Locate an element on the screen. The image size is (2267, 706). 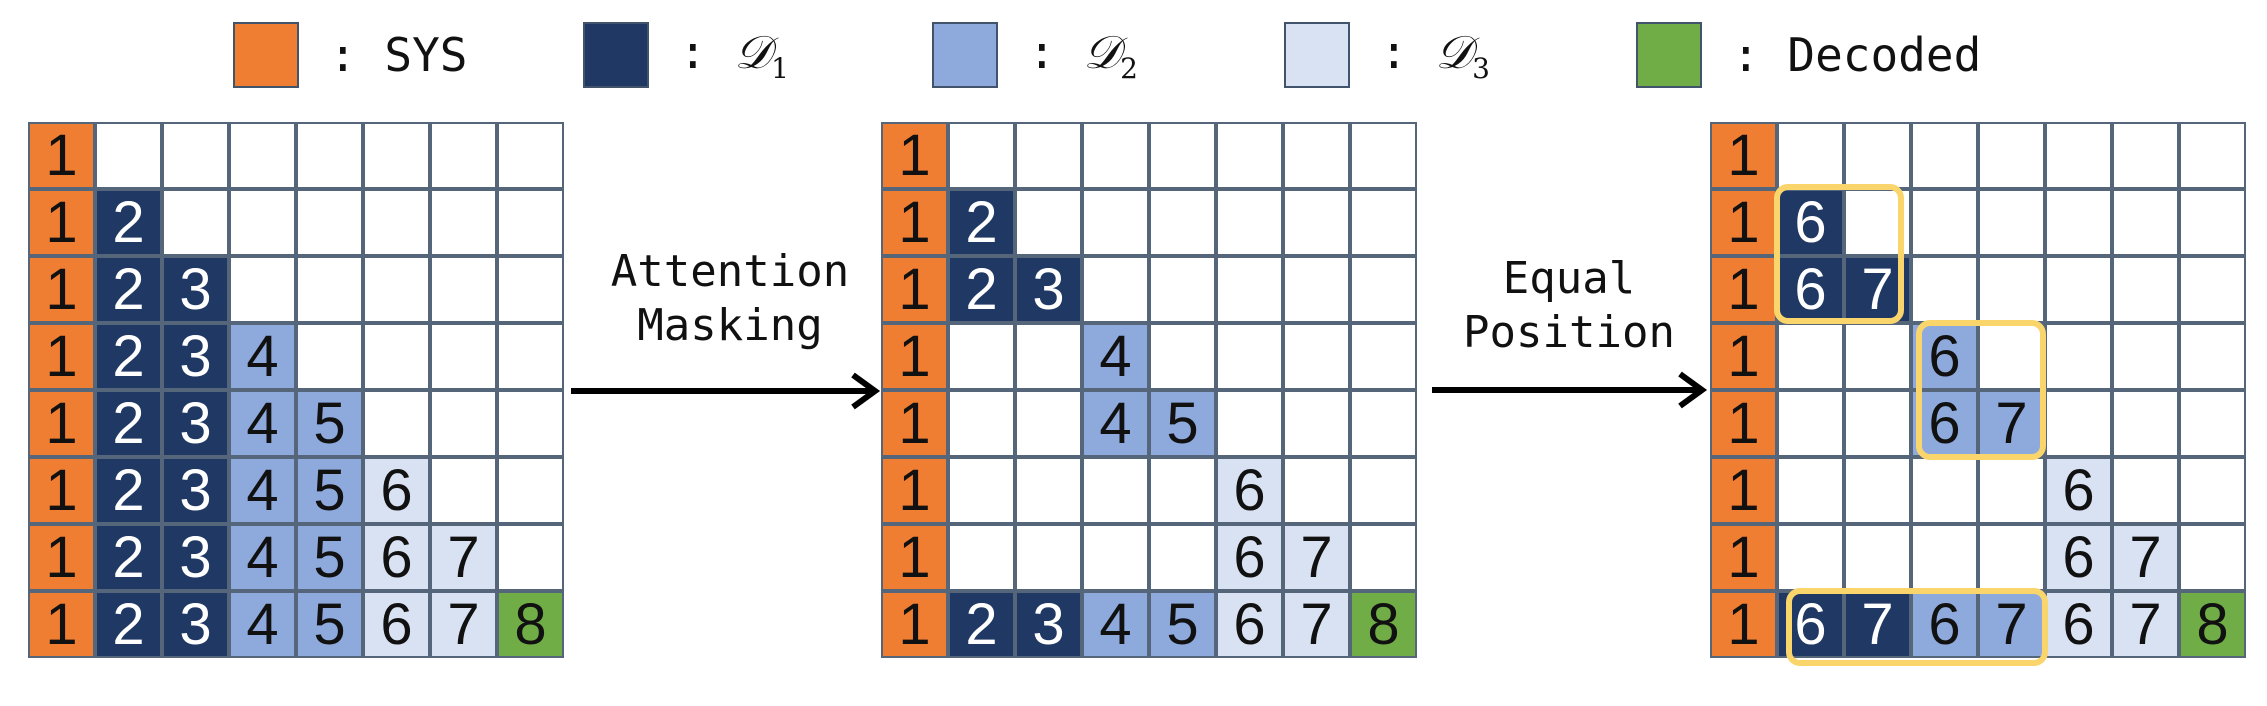
legend-item-sys: : SYS is located at coordinates (350, 55).